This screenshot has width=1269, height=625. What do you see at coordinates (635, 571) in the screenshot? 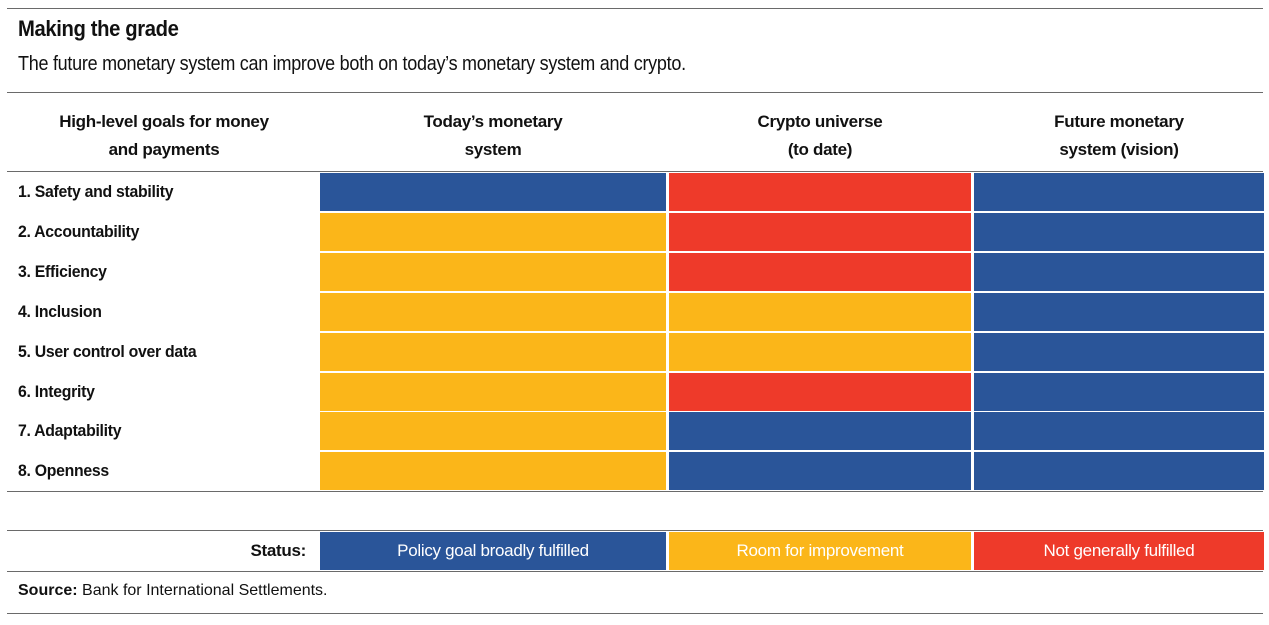
I see `legend-bottom-rule` at bounding box center [635, 571].